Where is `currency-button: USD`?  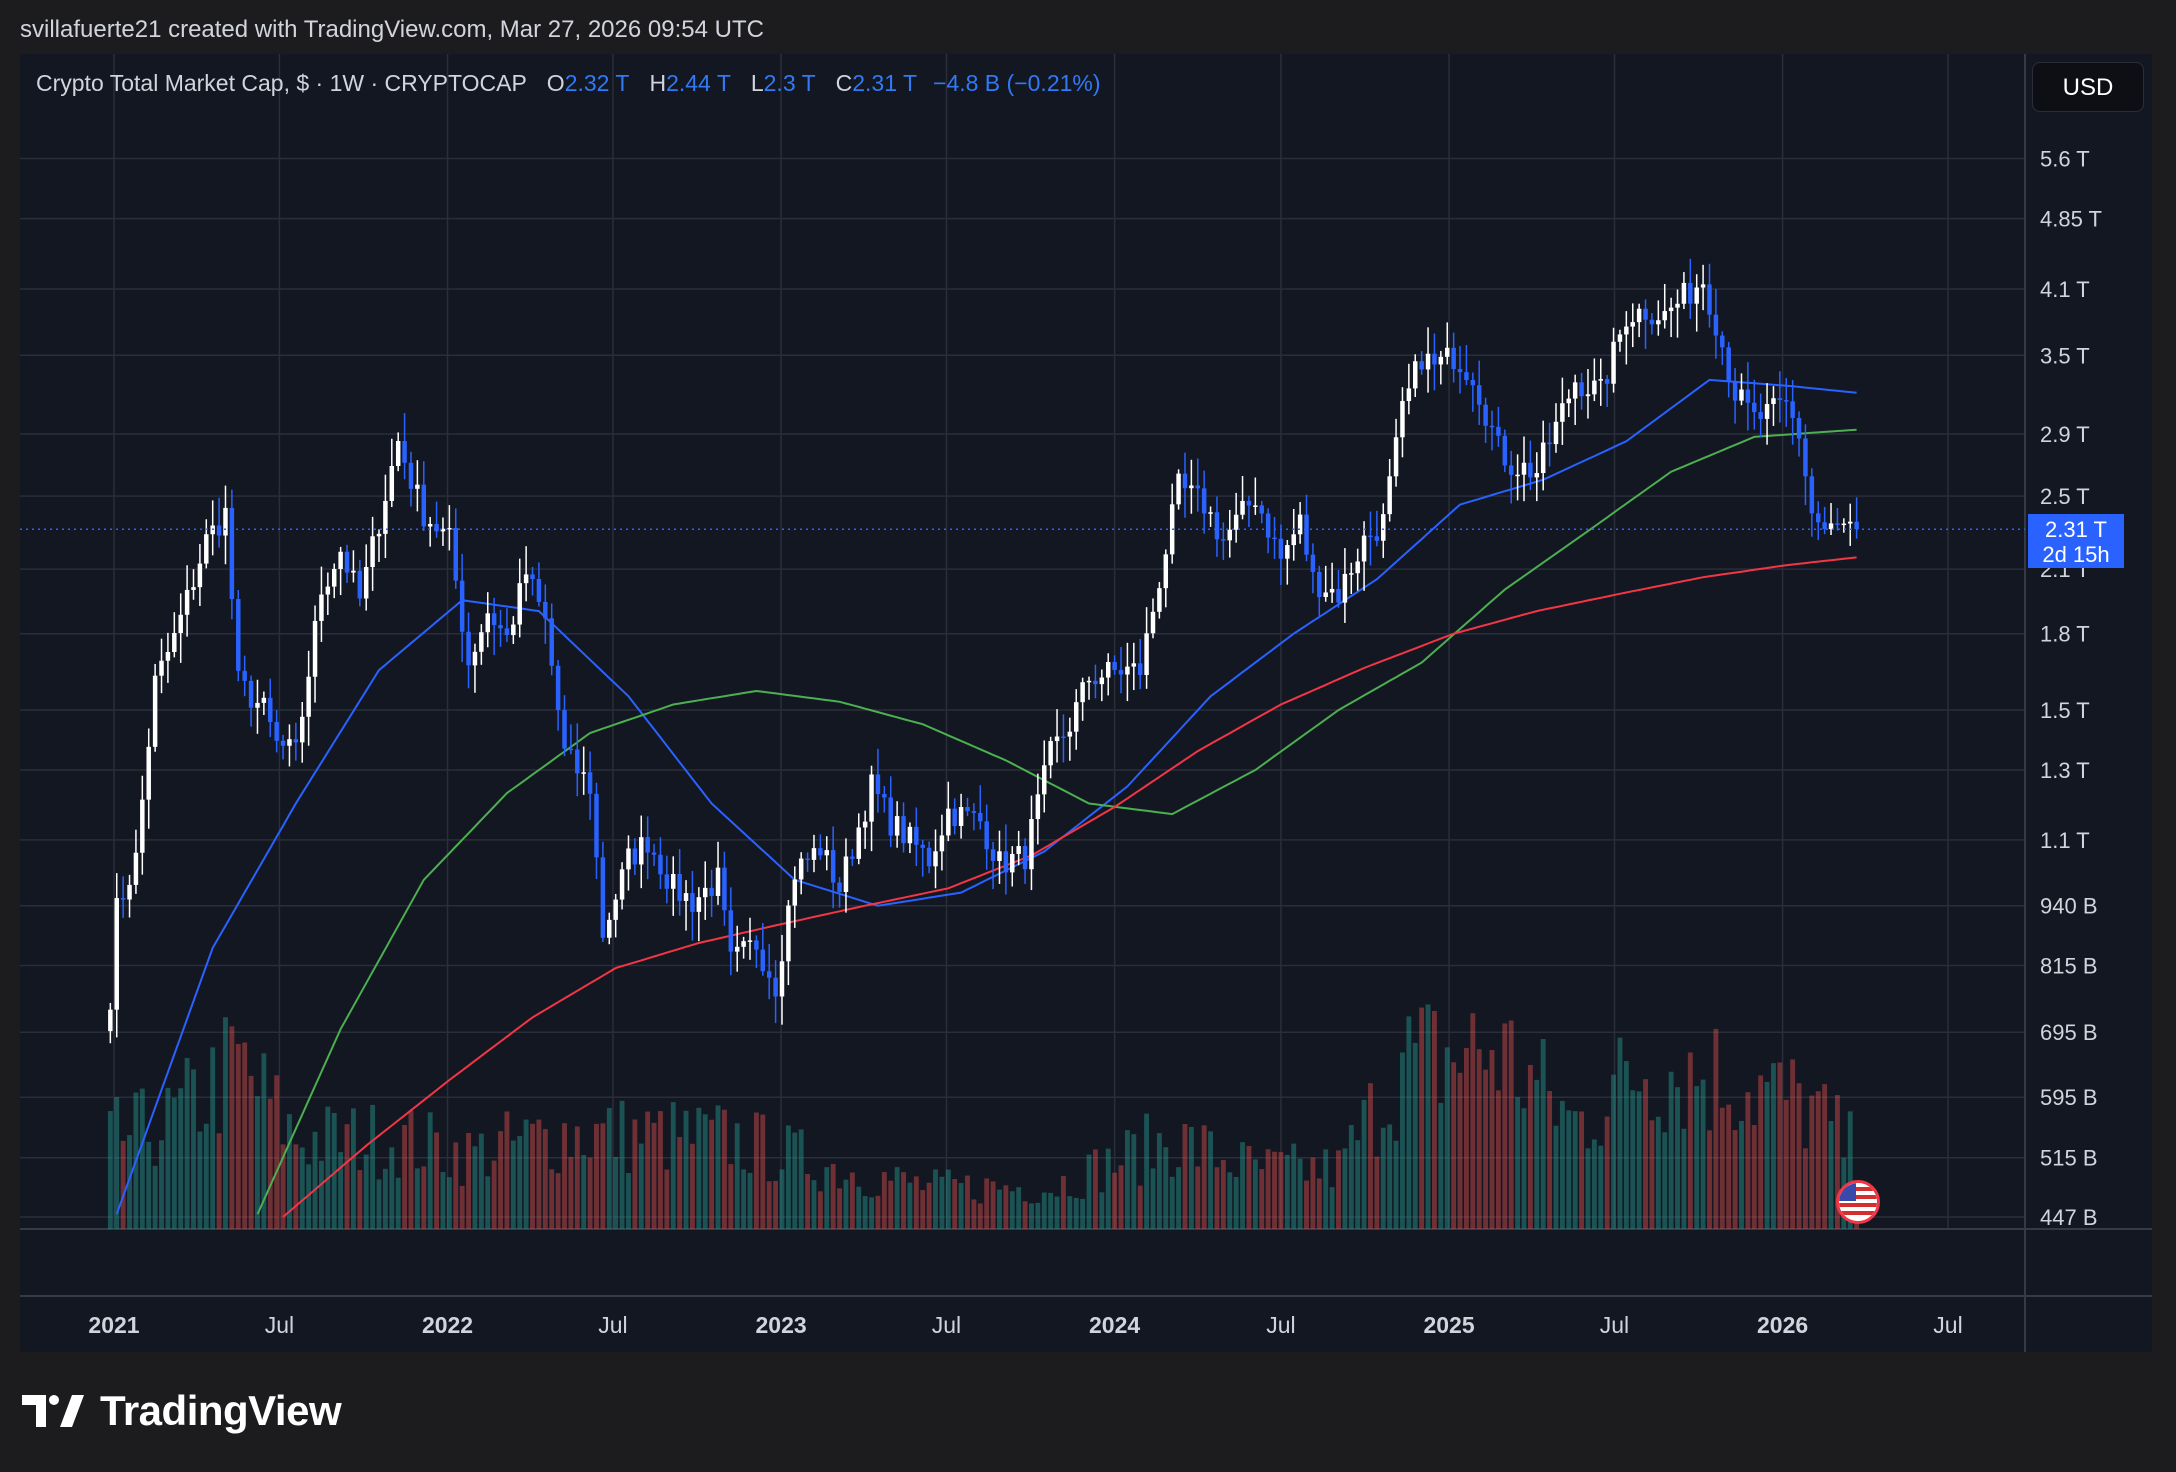
currency-button: USD is located at coordinates (2088, 87).